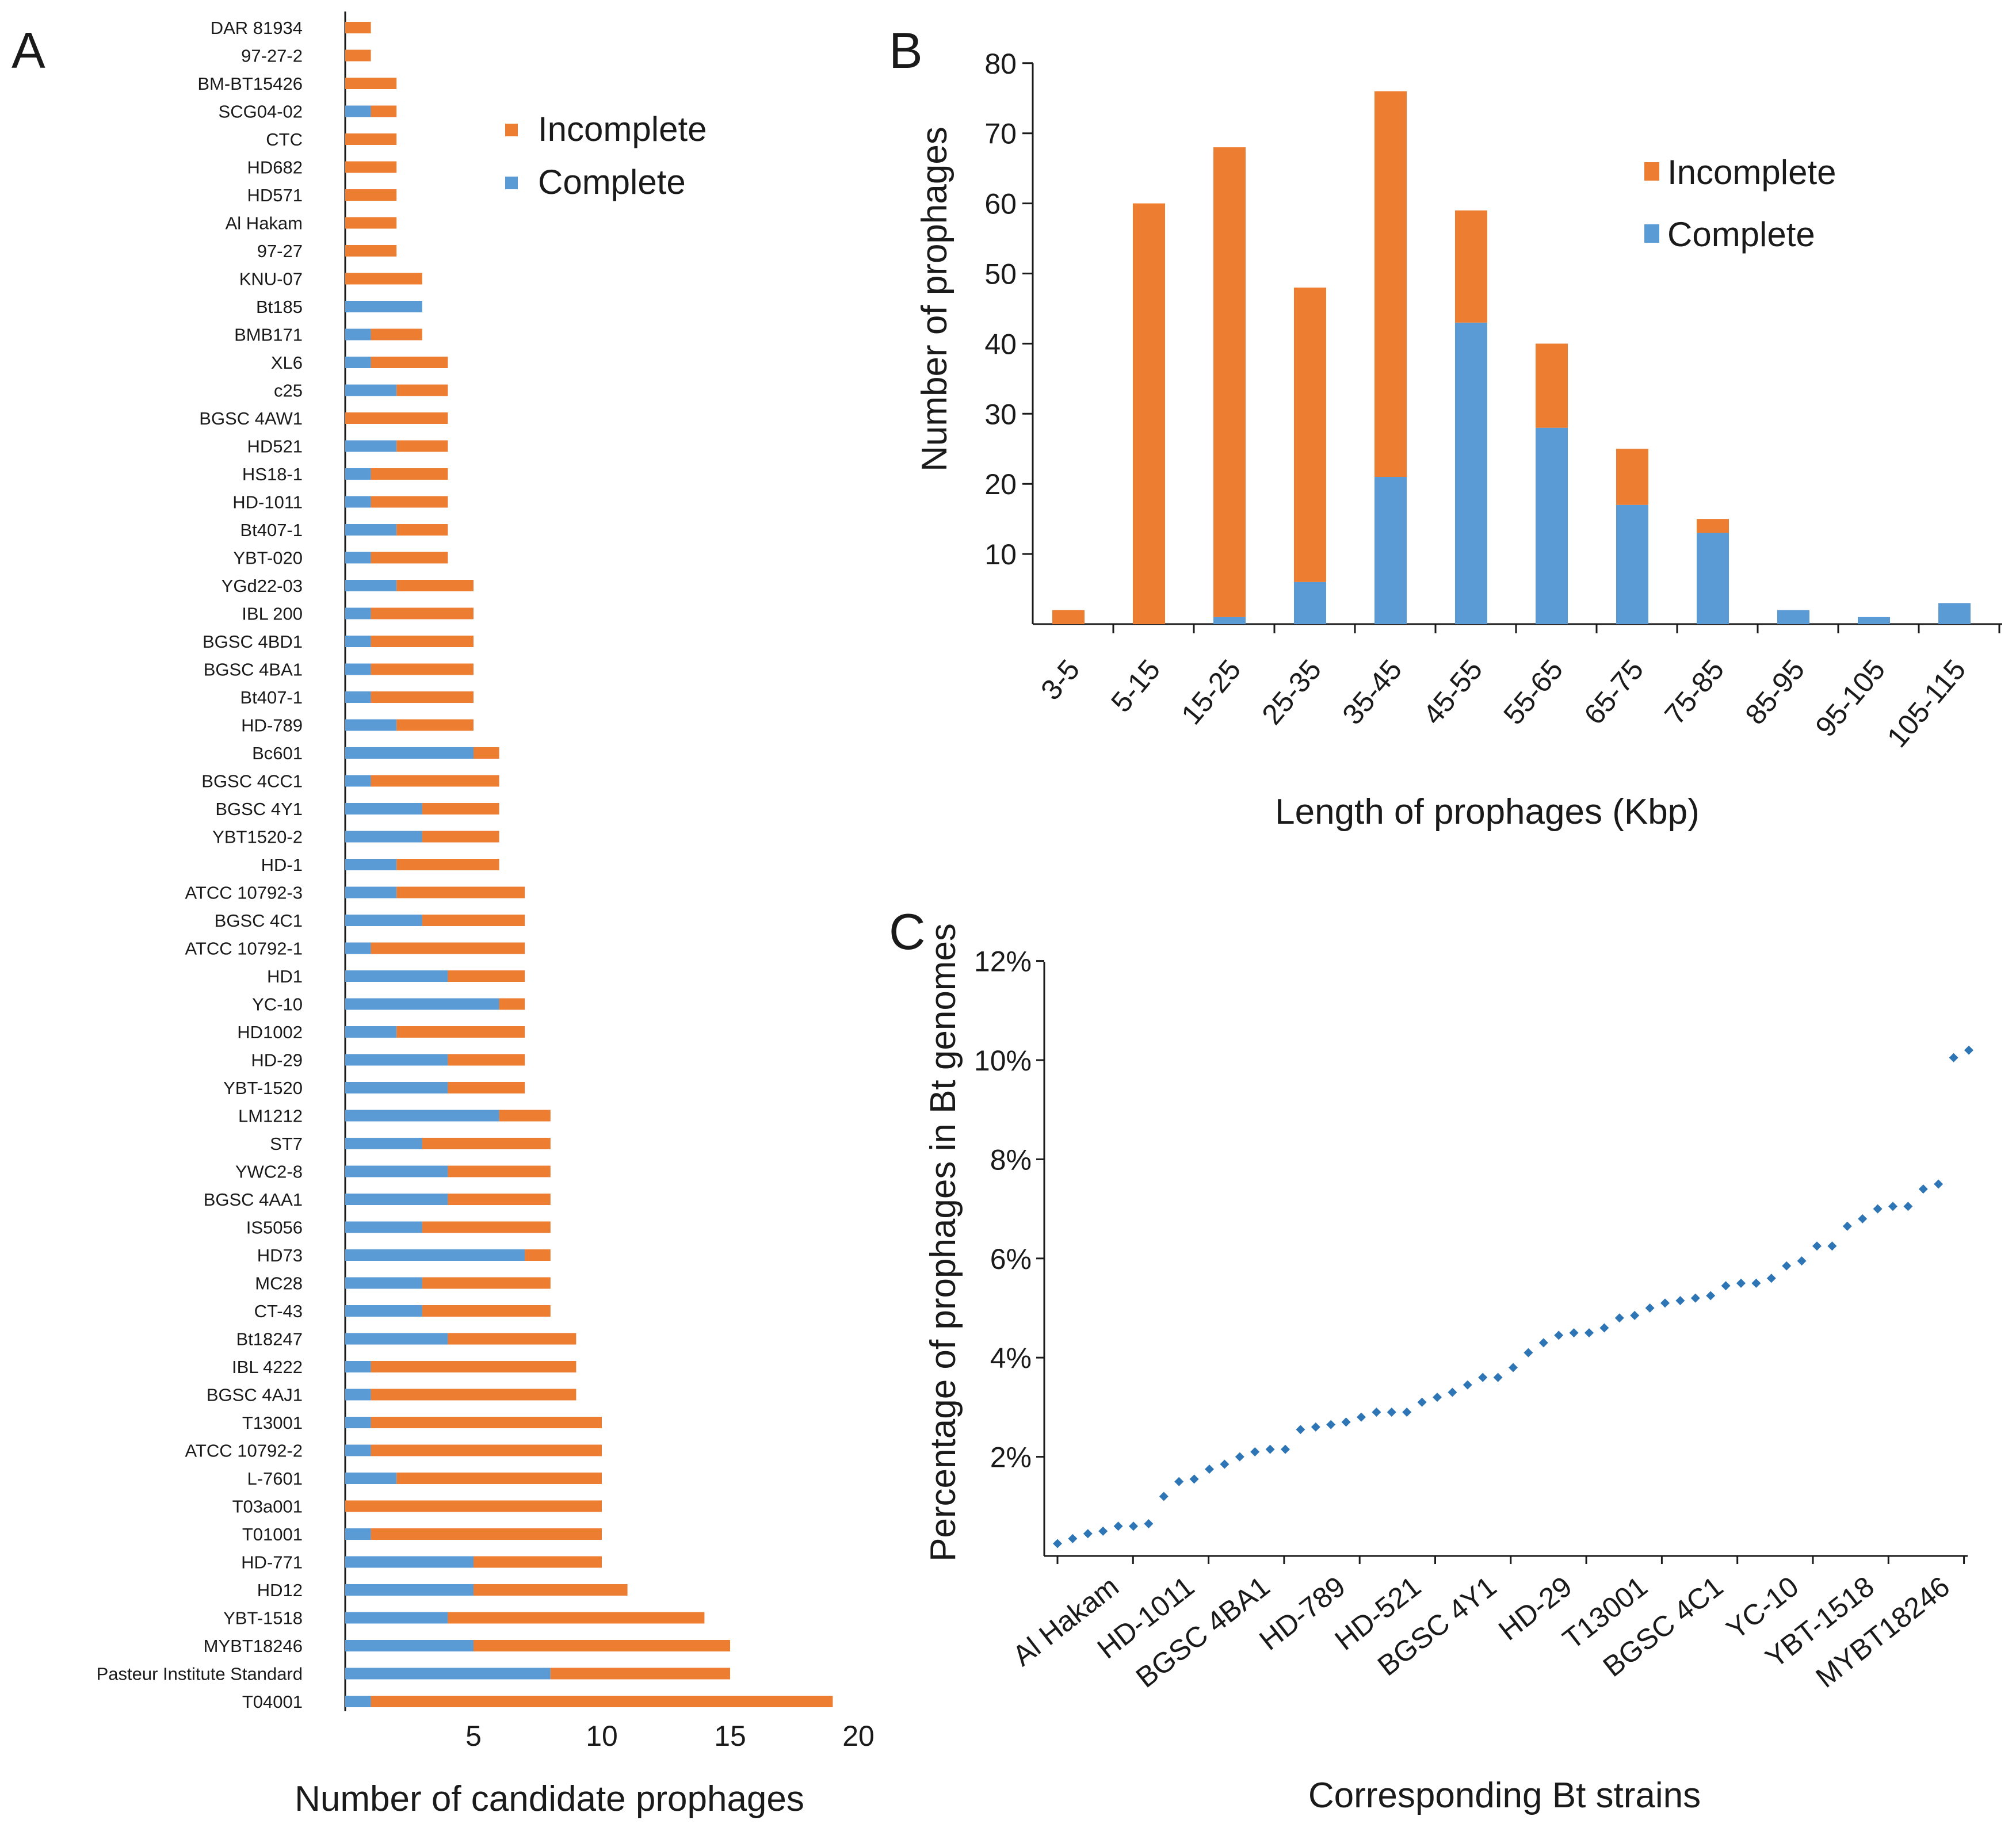  I want to click on strain-label: 97-27-2, so click(272, 56).